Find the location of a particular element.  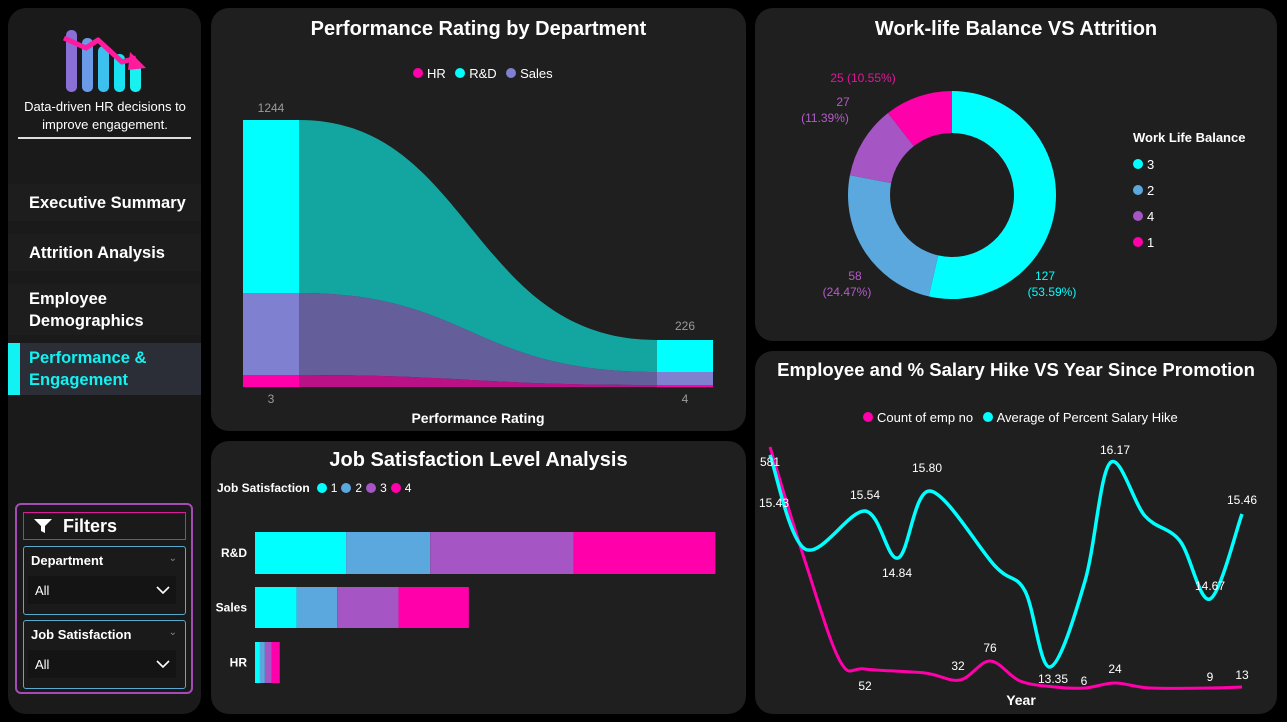

hike-data-label: 15.54 is located at coordinates (865, 495).